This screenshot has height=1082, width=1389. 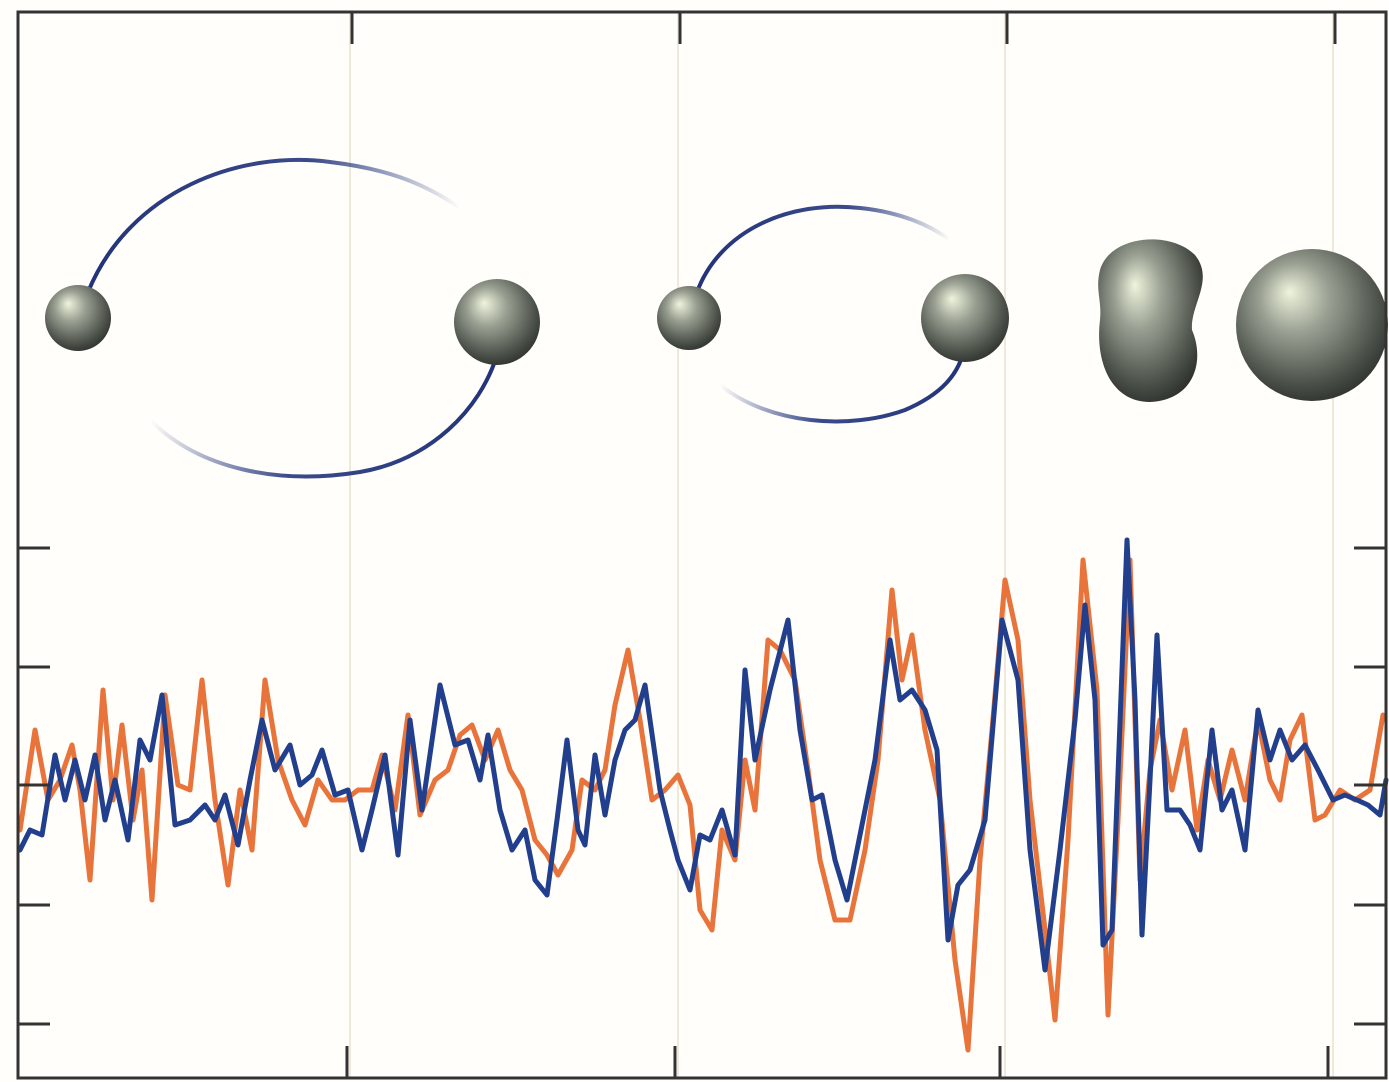 What do you see at coordinates (1150, 320) in the screenshot?
I see `merging-black-hole` at bounding box center [1150, 320].